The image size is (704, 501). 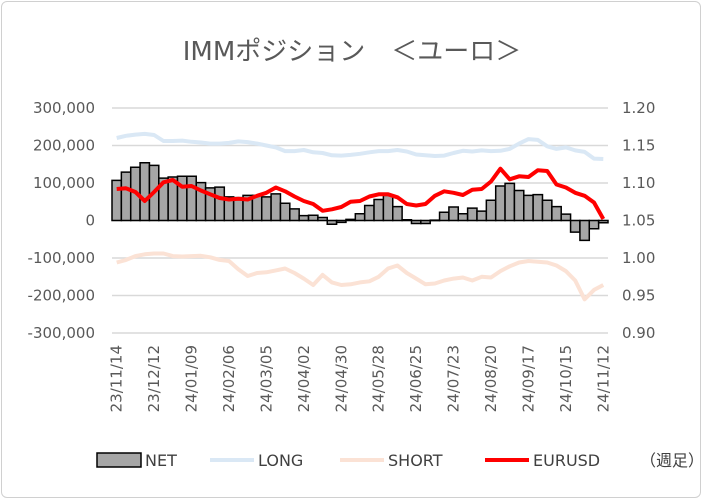 What do you see at coordinates (416, 378) in the screenshot?
I see `x-tick-label: 24/06/25` at bounding box center [416, 378].